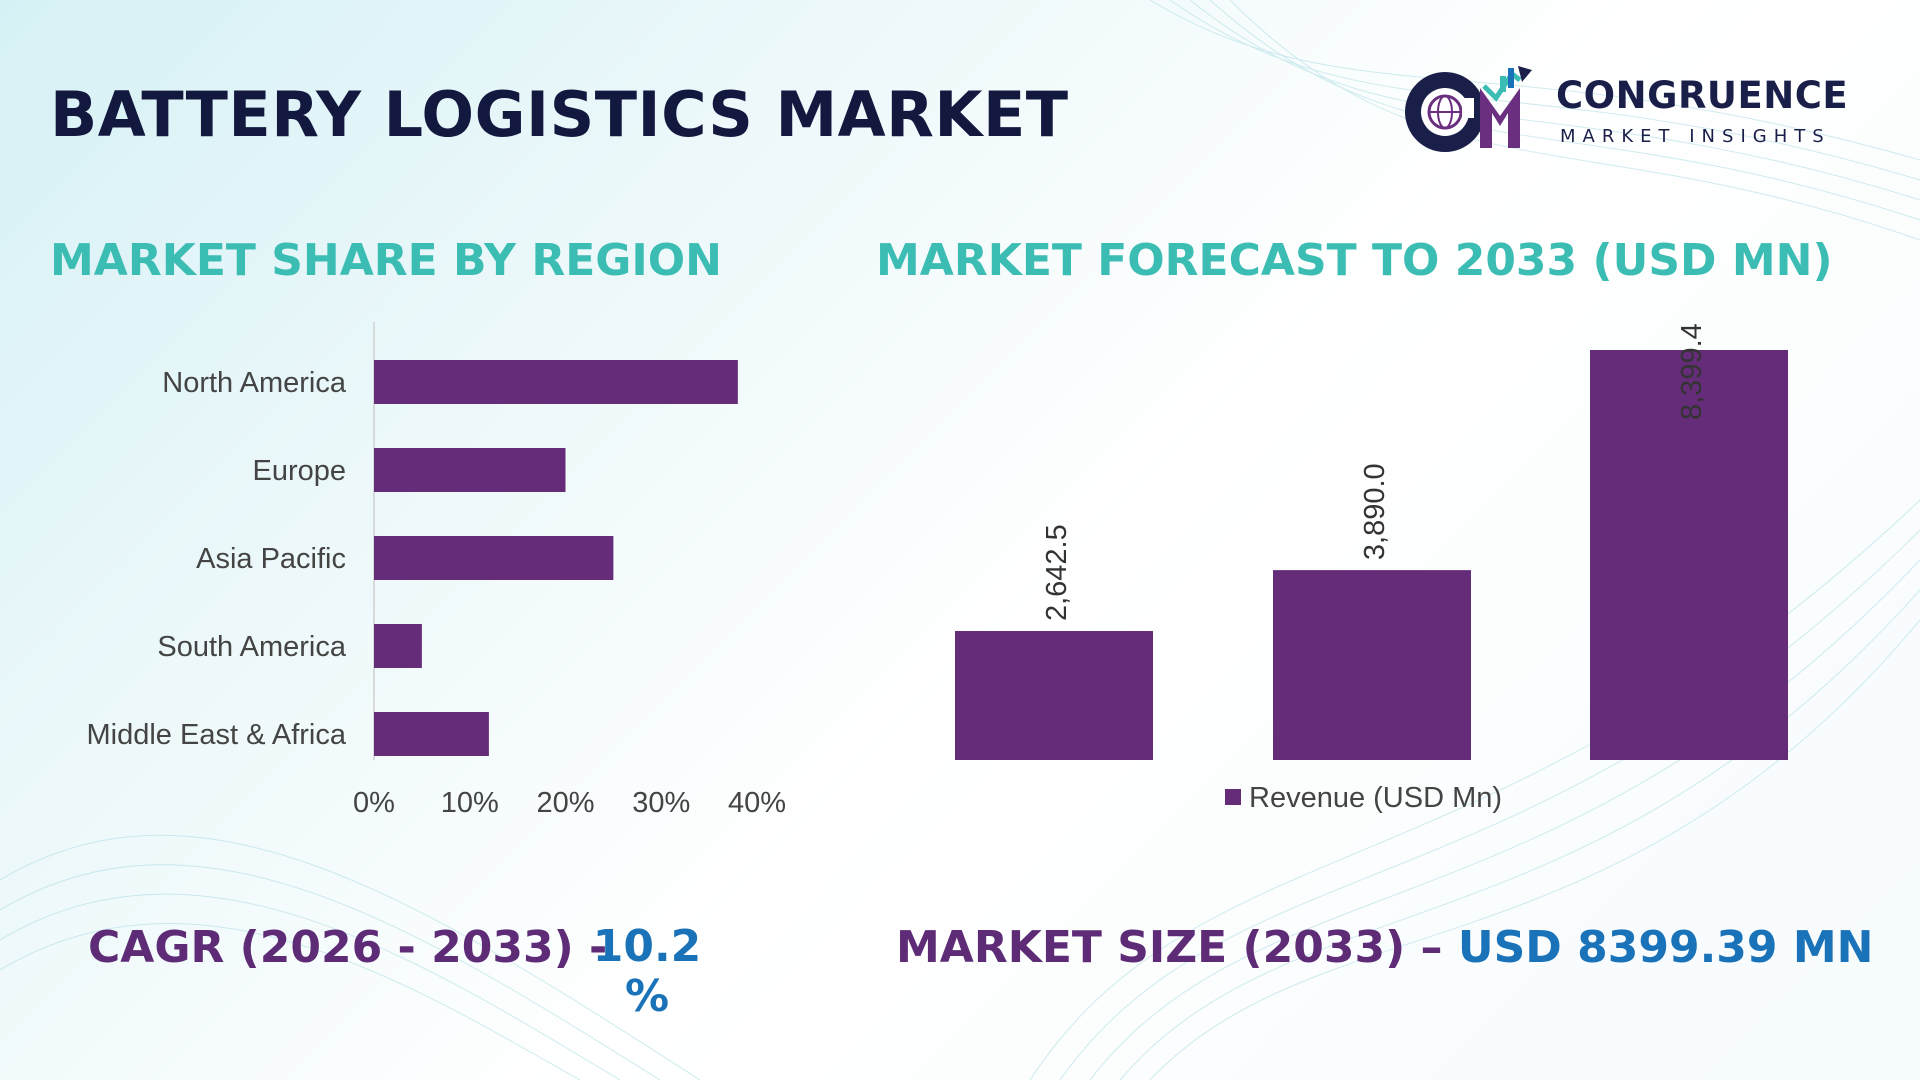 The image size is (1920, 1080). I want to click on region-chart-title: MARKET SHARE BY REGION, so click(386, 260).